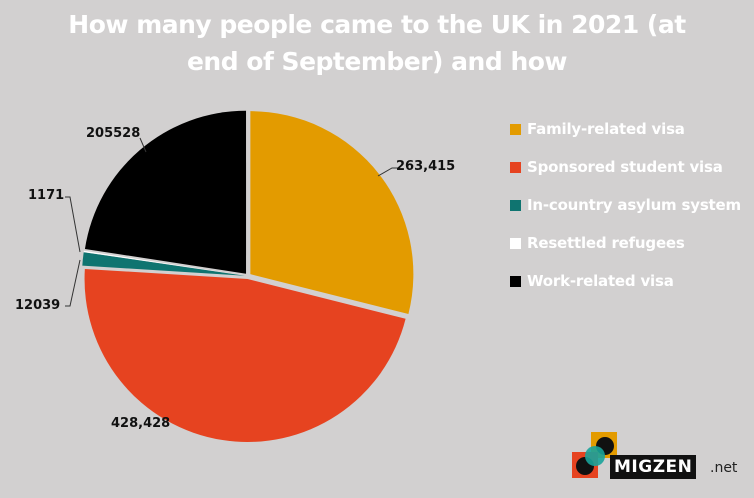  I want to click on pie-slice-work, so click(165, 192).